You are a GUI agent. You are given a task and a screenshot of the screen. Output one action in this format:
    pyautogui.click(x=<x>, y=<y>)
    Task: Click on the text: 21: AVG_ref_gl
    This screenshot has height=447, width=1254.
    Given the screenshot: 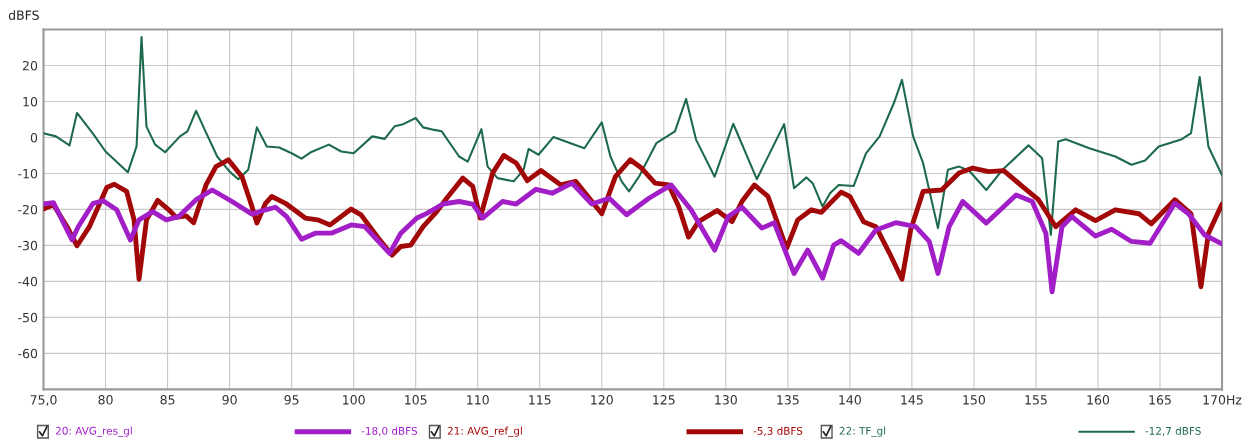 What is the action you would take?
    pyautogui.click(x=484, y=431)
    